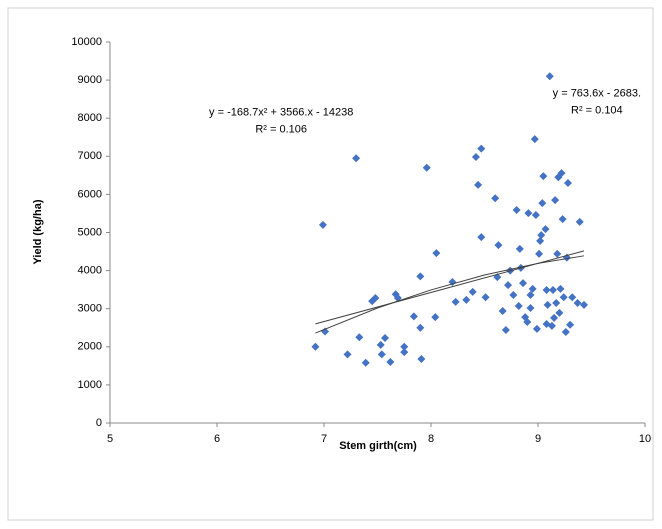 The width and height of the screenshot is (662, 529). Describe the element at coordinates (110, 439) in the screenshot. I see `x-tick-label: 5` at that location.